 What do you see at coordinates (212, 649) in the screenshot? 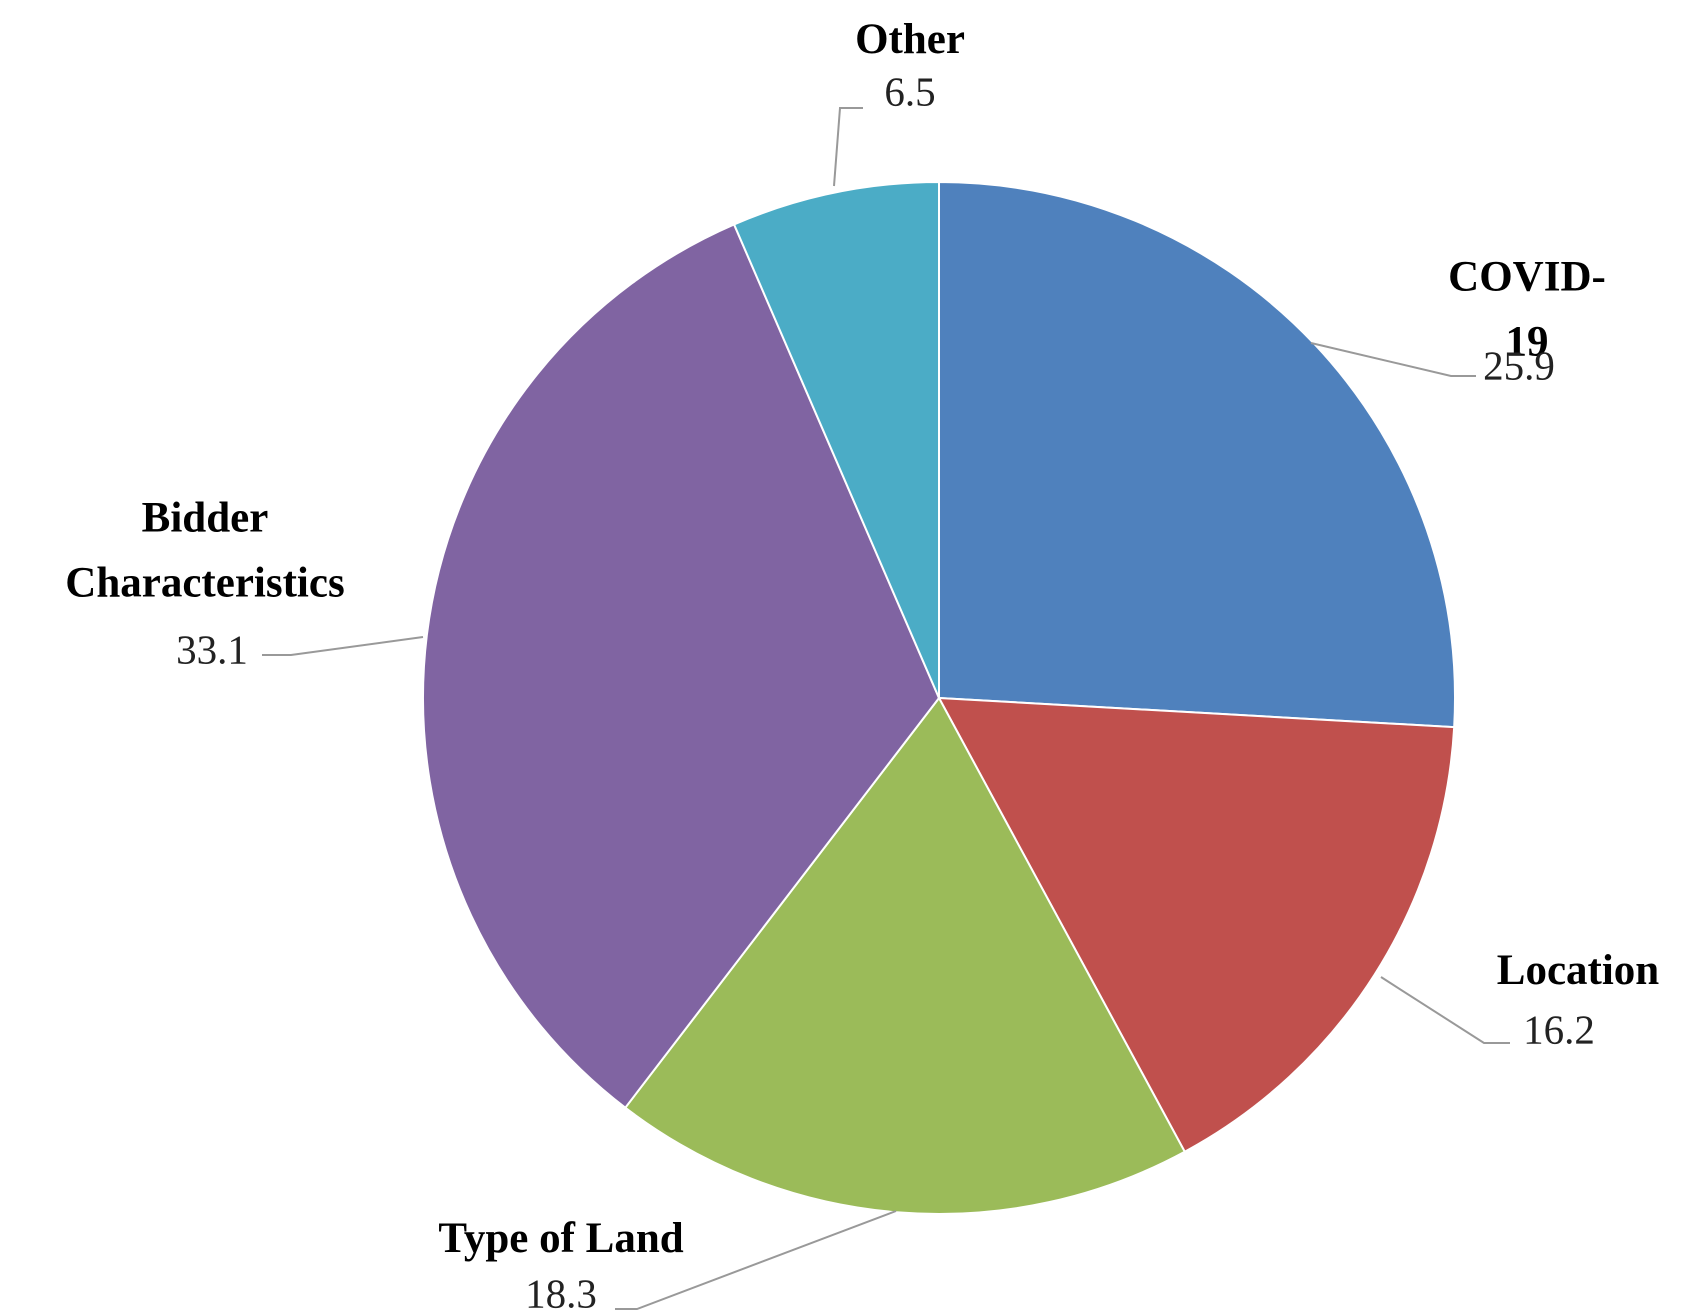
I see `value-label: 33.1` at bounding box center [212, 649].